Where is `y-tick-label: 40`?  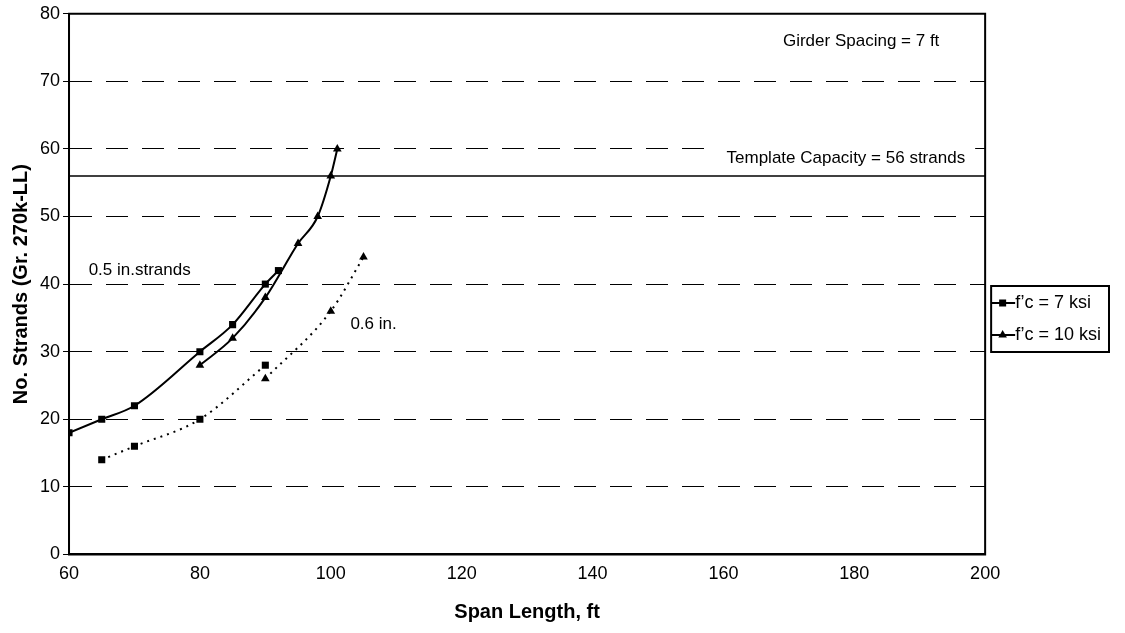 y-tick-label: 40 is located at coordinates (50, 283).